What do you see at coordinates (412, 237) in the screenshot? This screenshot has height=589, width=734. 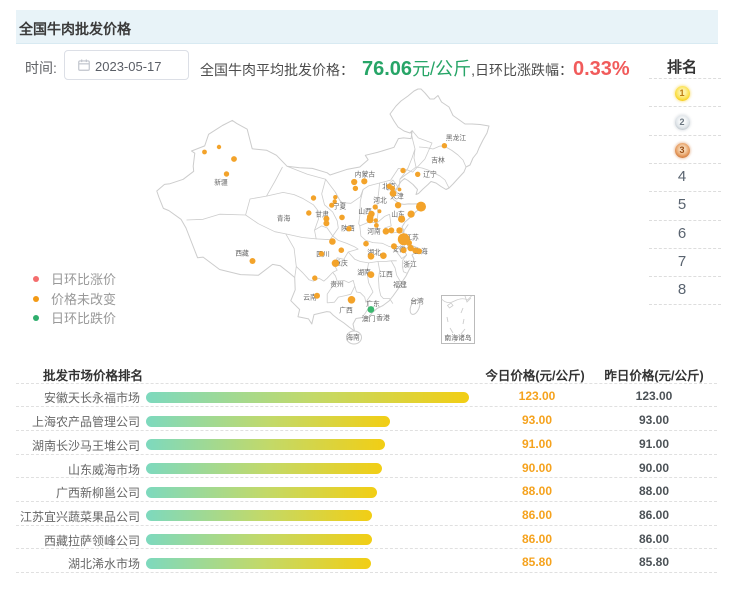 I see `svg-text: 江苏` at bounding box center [412, 237].